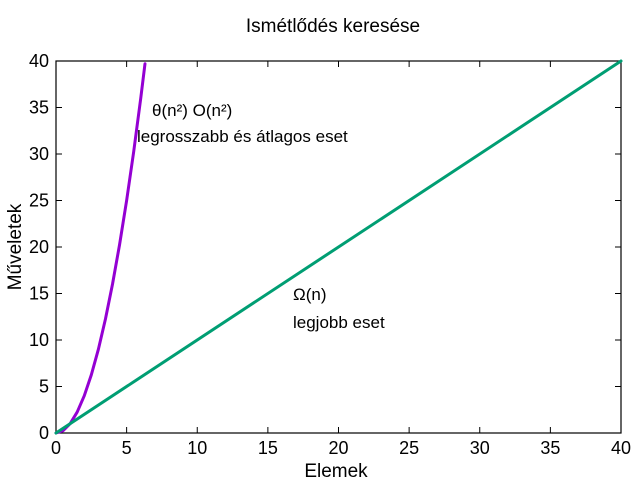  Describe the element at coordinates (197, 448) in the screenshot. I see `x-tick-label: 10` at that location.